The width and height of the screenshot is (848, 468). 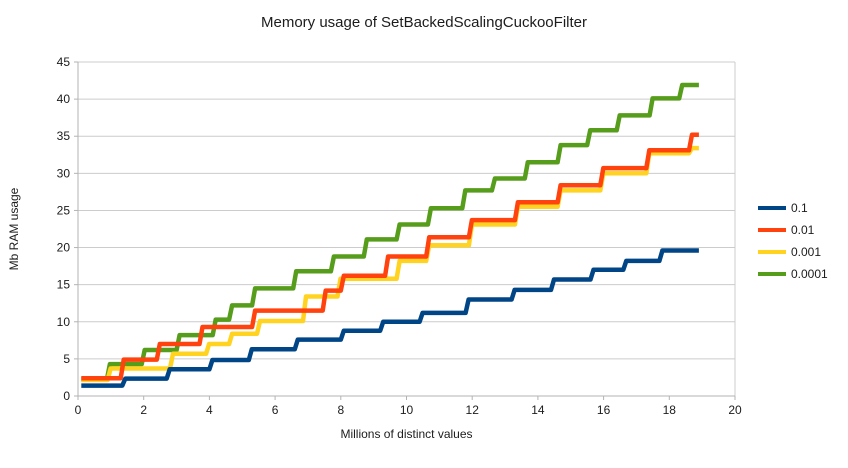 I want to click on x-tick-label: 4, so click(x=209, y=410).